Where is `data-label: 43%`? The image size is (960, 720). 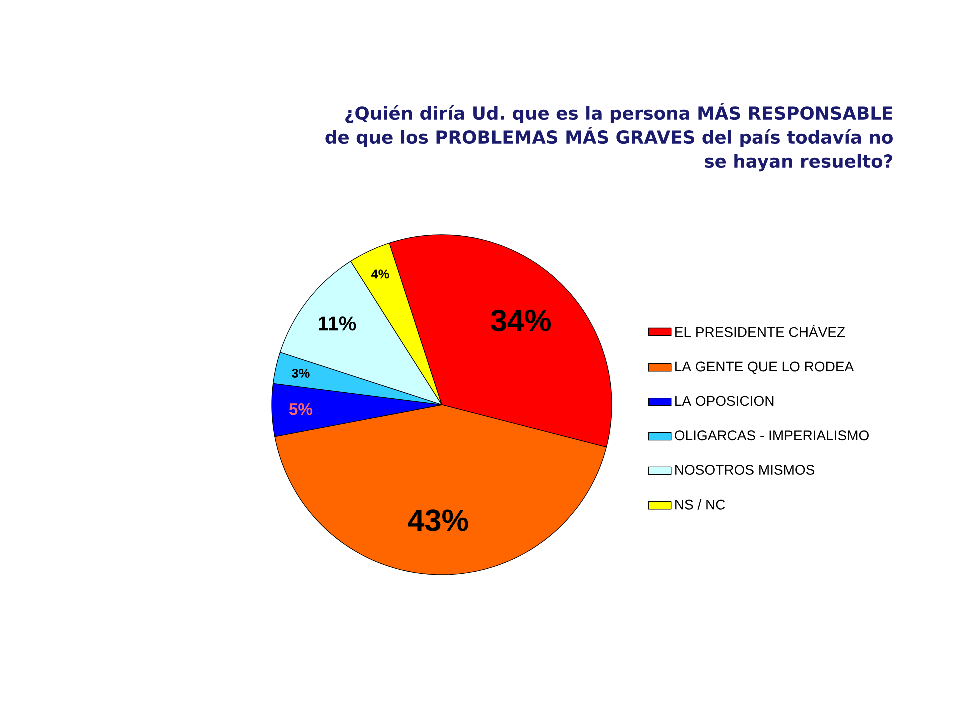
data-label: 43% is located at coordinates (438, 521).